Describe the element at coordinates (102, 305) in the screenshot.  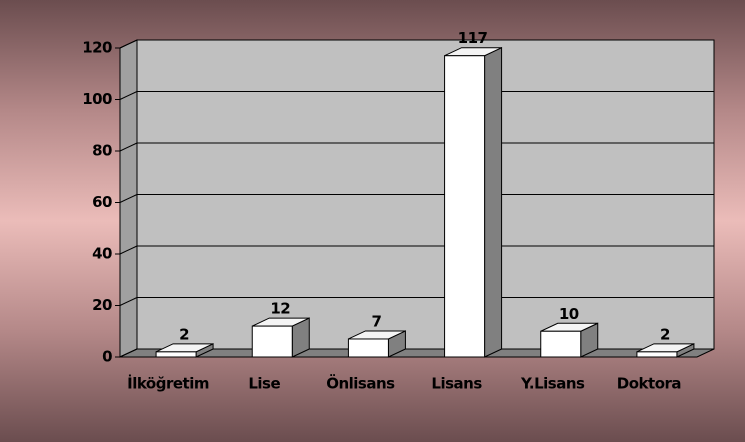
I see `y-tick-label: 20` at that location.